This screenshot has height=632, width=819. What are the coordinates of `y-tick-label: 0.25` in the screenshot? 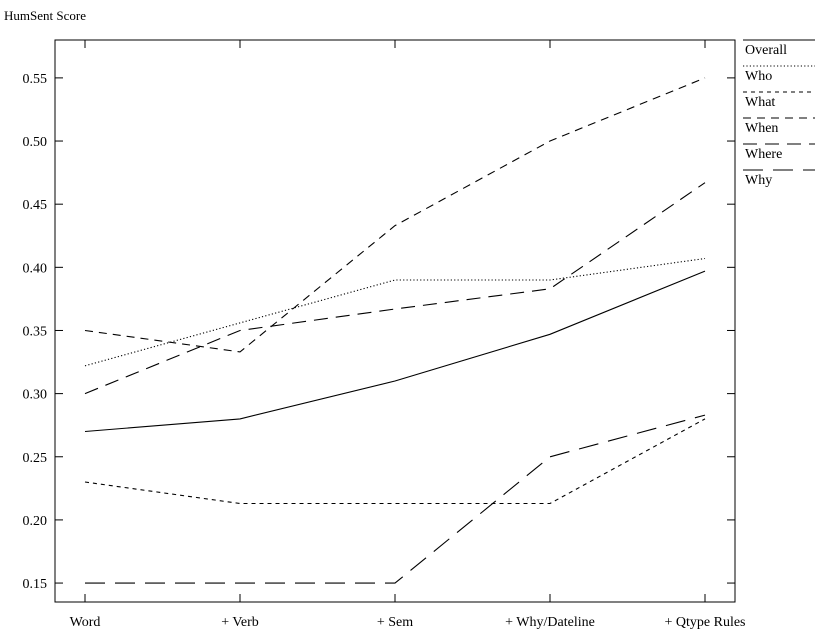 It's located at (35, 458).